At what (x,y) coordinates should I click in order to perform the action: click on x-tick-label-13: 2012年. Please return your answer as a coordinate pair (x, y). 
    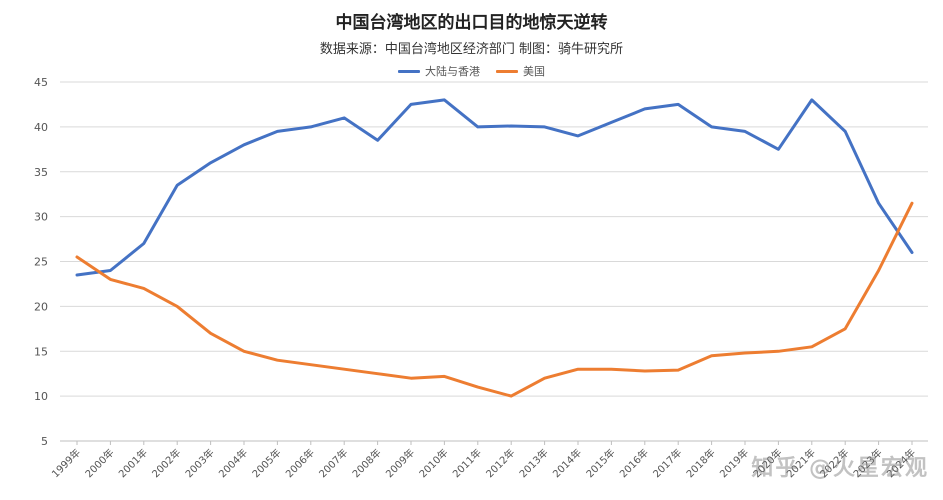
    Looking at the image, I should click on (500, 463).